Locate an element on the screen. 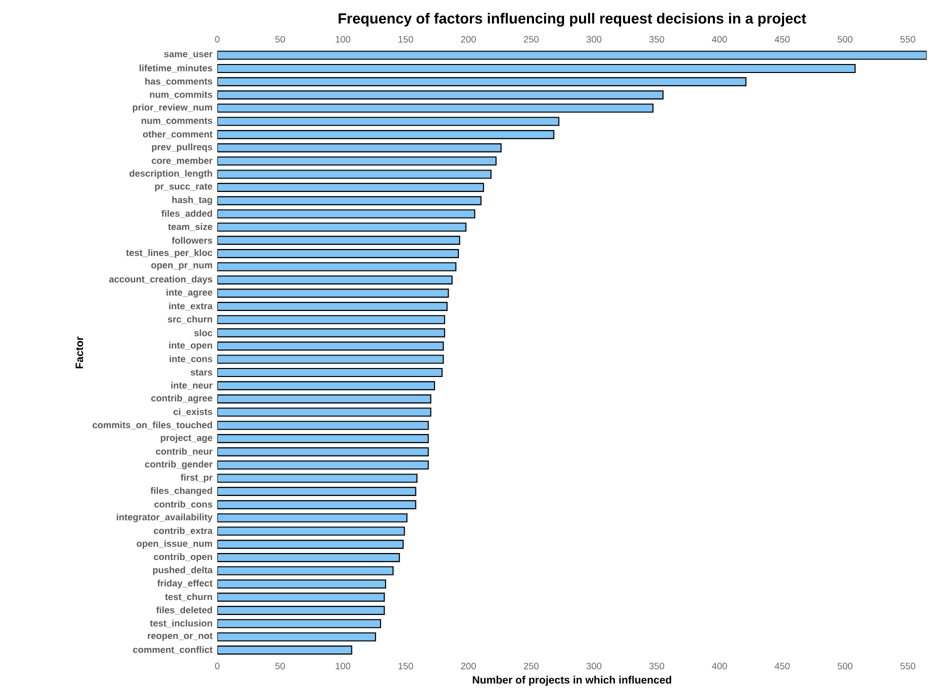 This screenshot has height=690, width=930. y-tick-label: pushed_delta is located at coordinates (183, 571).